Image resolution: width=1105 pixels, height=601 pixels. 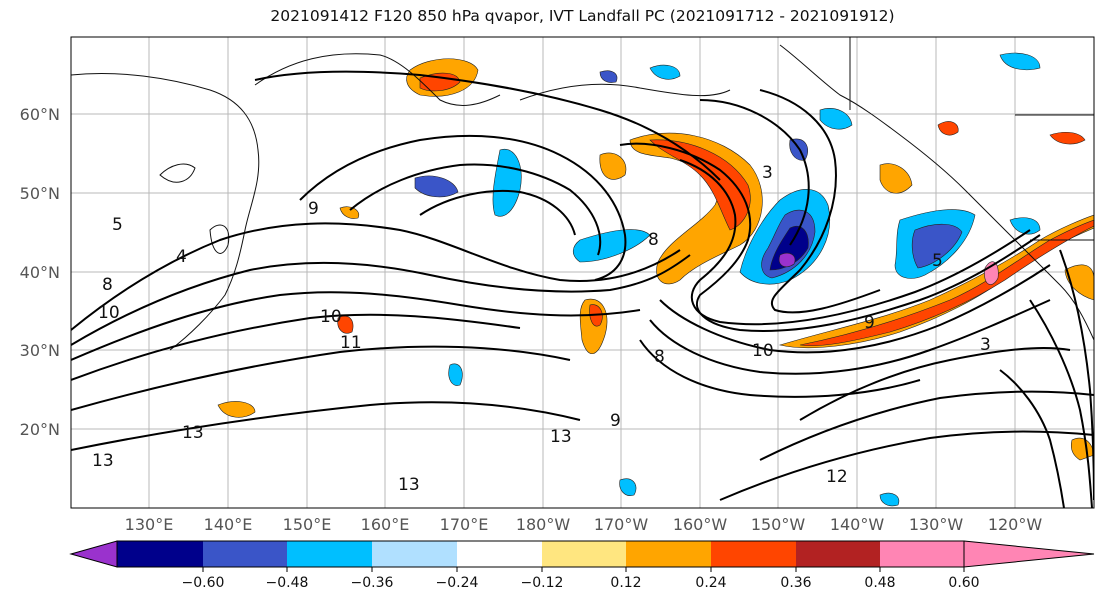 I want to click on latitude-labels: 60°N 50°N 40°N 30°N 20°N, so click(x=40, y=272).